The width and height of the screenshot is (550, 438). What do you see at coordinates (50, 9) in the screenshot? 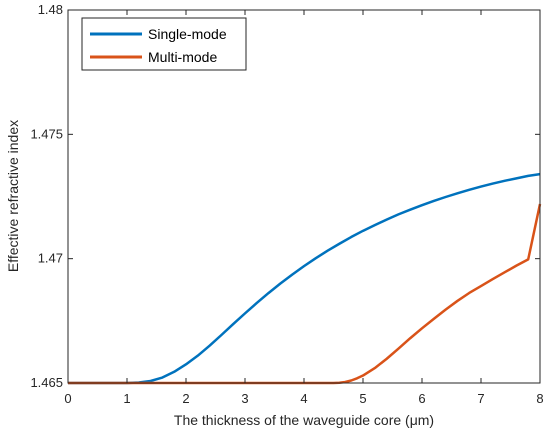
I see `y-tick-label: 1.48` at bounding box center [50, 9].